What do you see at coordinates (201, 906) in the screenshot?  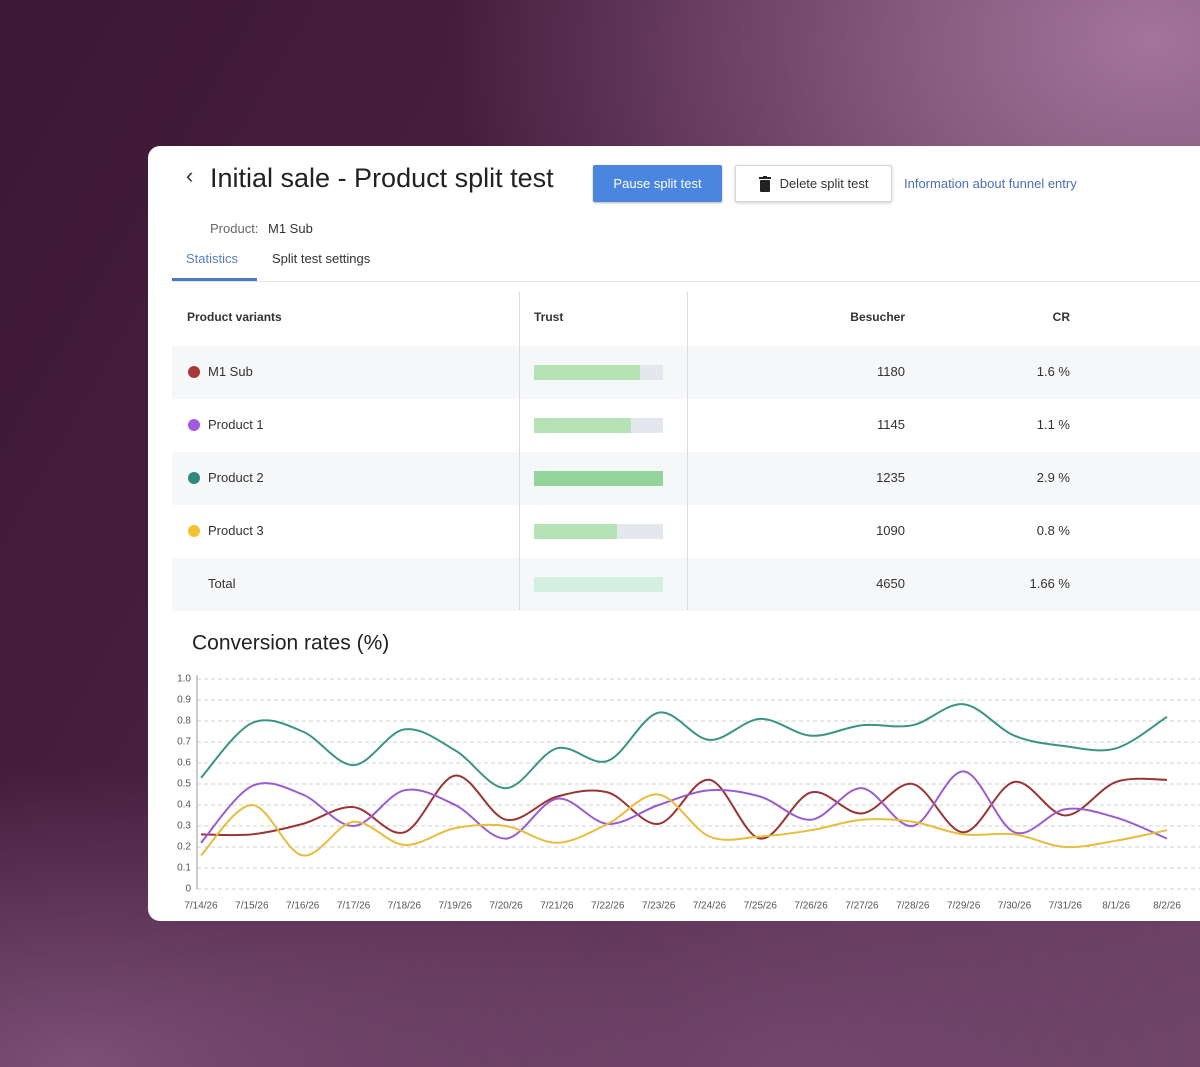 I see `x-tick-label: 7/14/26` at bounding box center [201, 906].